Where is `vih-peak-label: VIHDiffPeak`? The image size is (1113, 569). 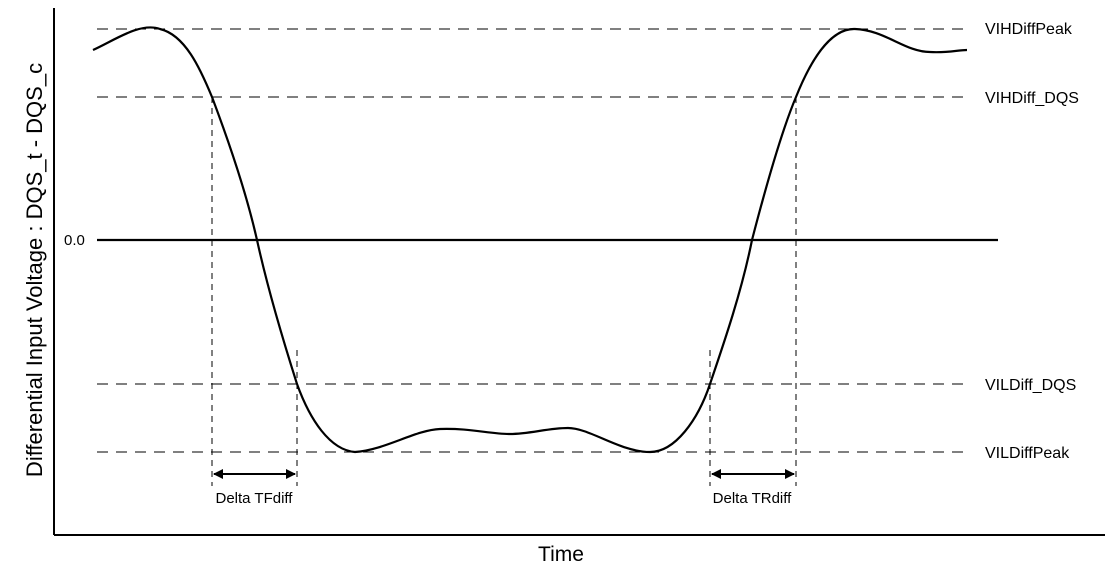 vih-peak-label: VIHDiffPeak is located at coordinates (1029, 29).